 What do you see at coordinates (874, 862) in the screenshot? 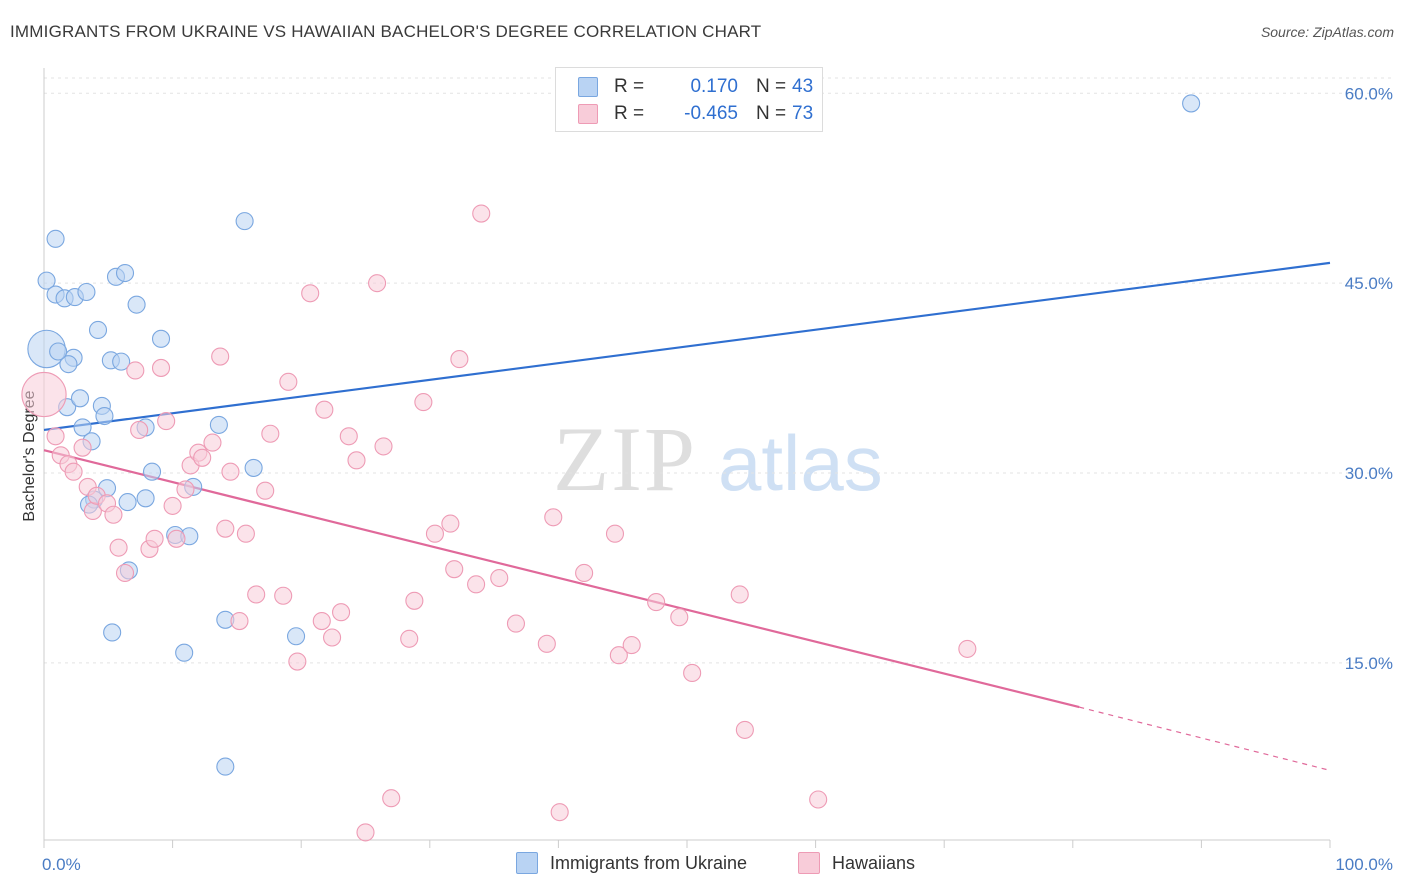
I see `legend-label-hawaiians: Hawaiians` at bounding box center [874, 862].